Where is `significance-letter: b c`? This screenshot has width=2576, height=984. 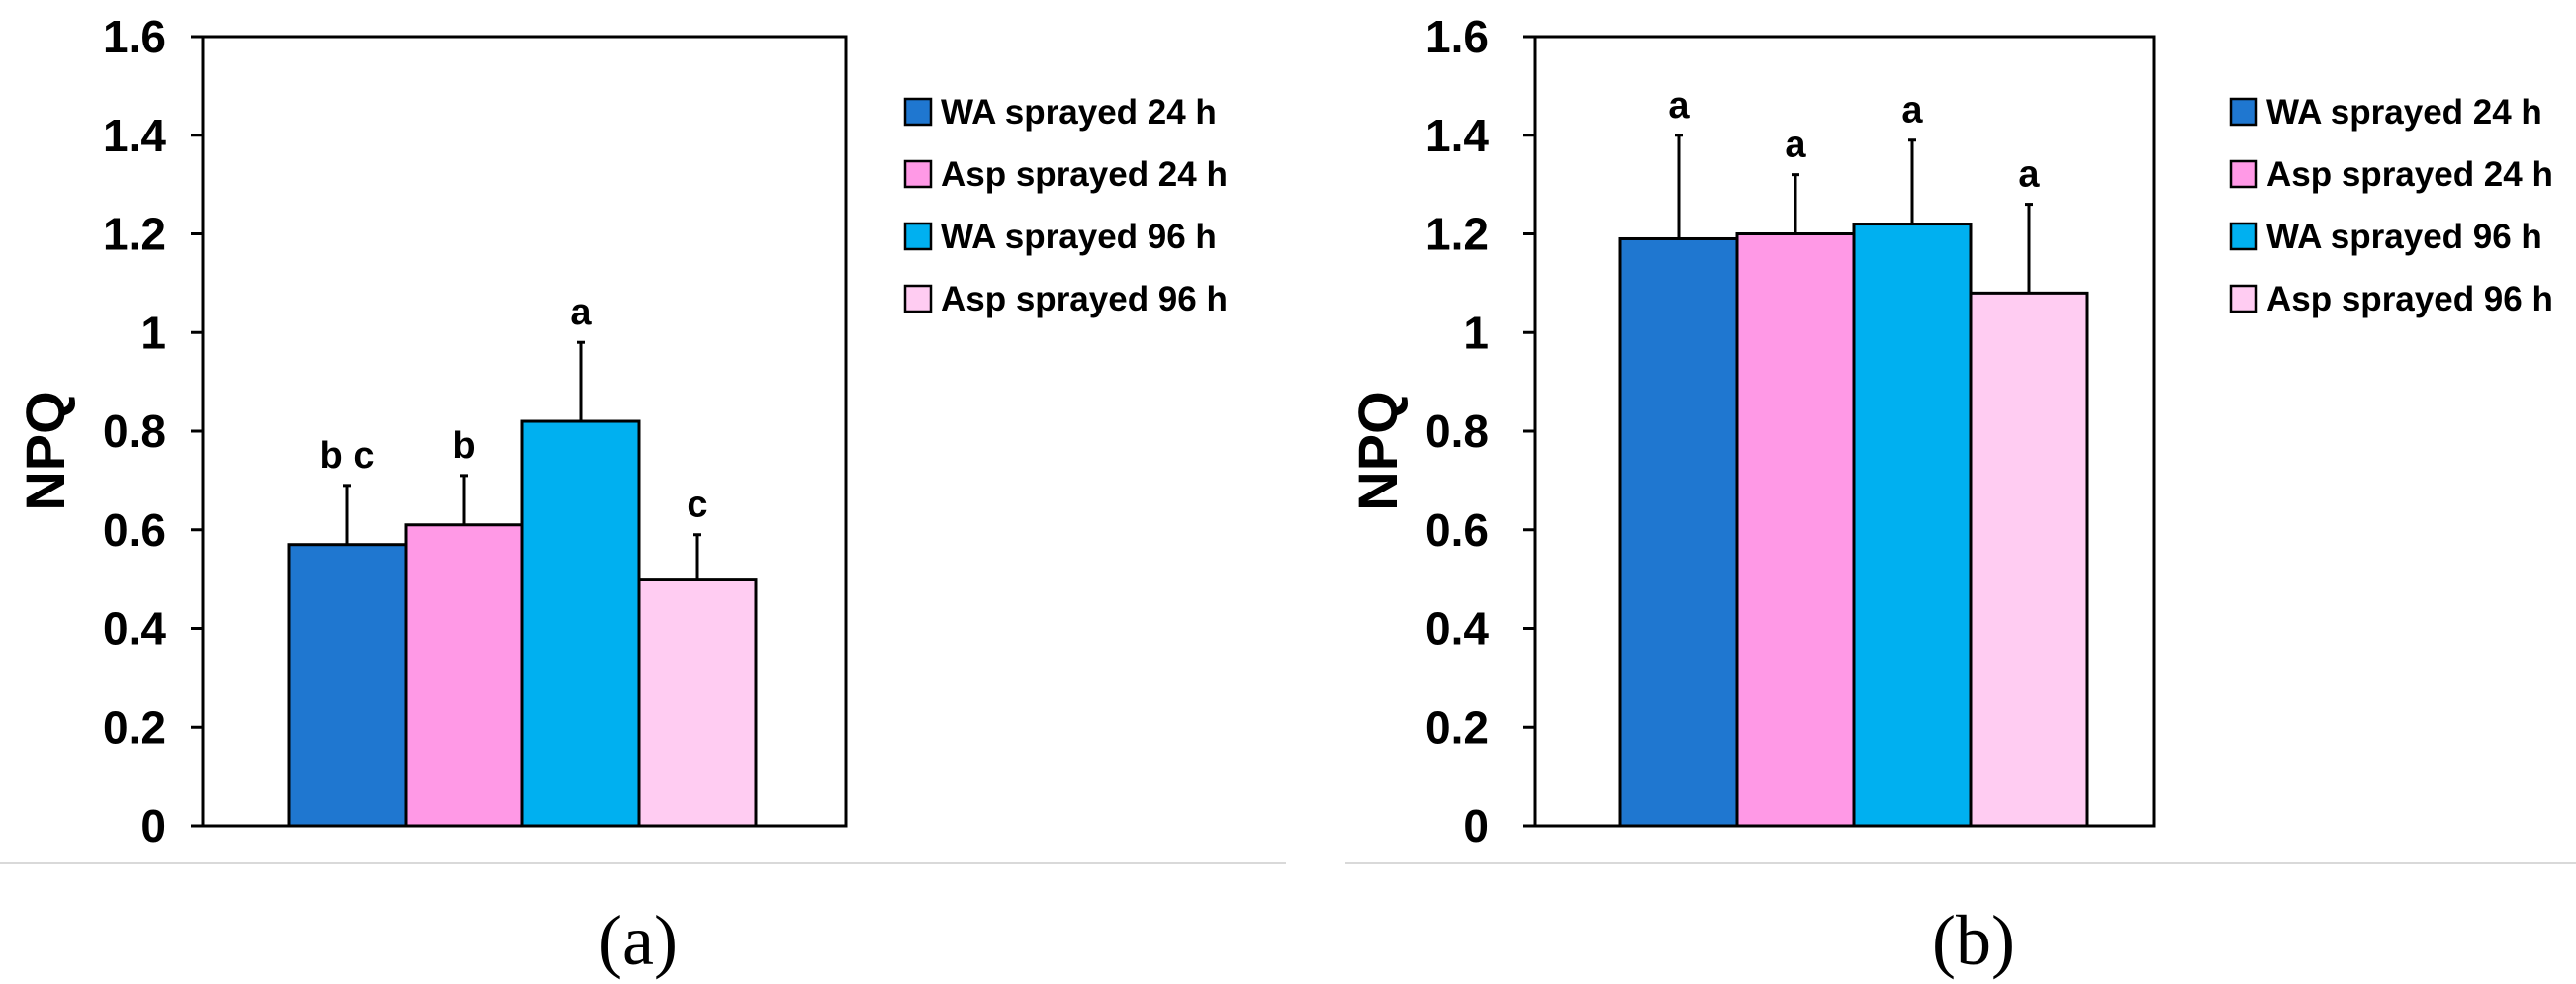
significance-letter: b c is located at coordinates (348, 456).